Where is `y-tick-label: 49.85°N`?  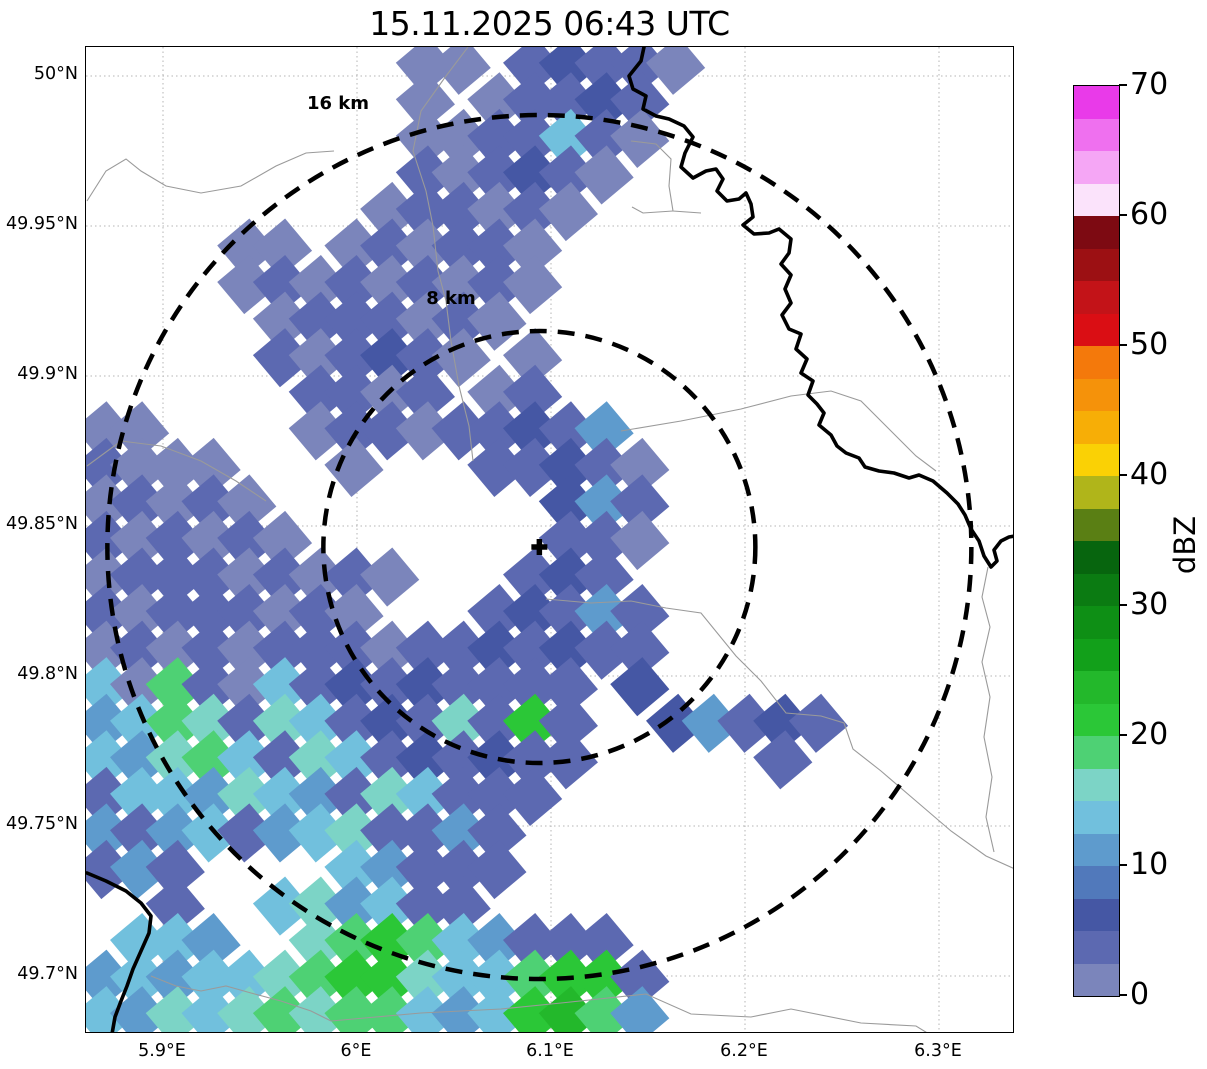 y-tick-label: 49.85°N is located at coordinates (42, 524).